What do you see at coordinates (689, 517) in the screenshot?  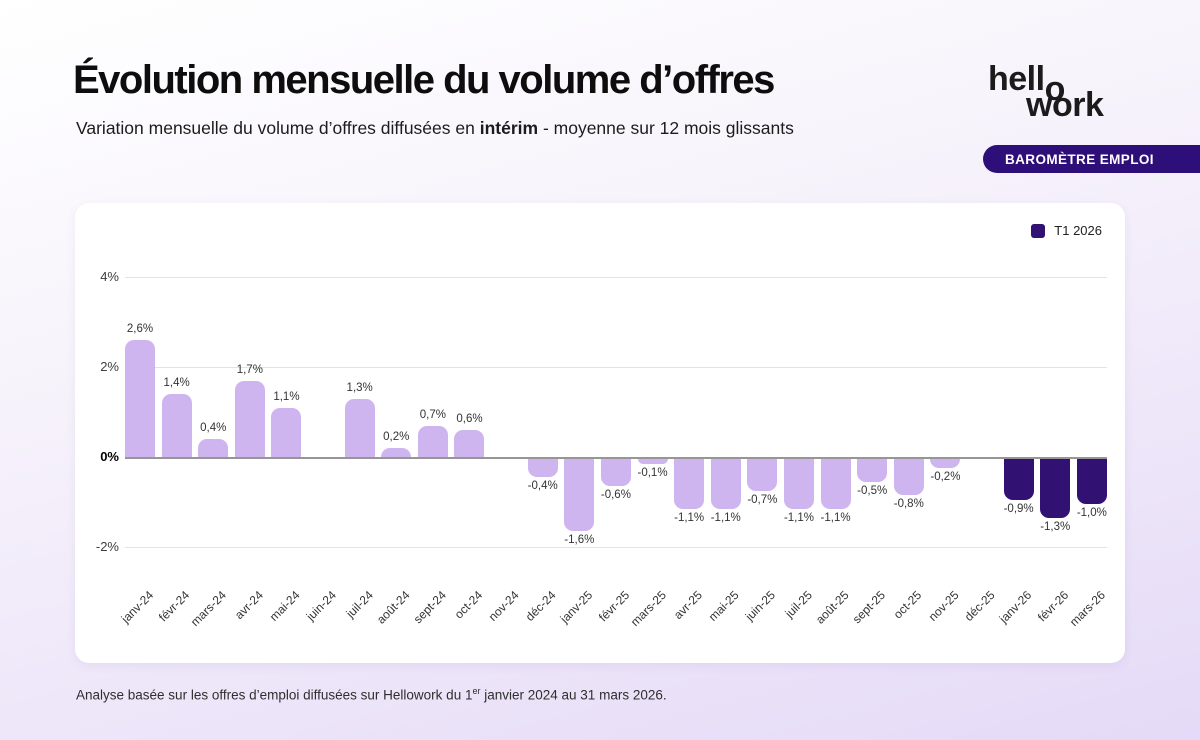 I see `bar-value-label-avr-25: -1,1%` at bounding box center [689, 517].